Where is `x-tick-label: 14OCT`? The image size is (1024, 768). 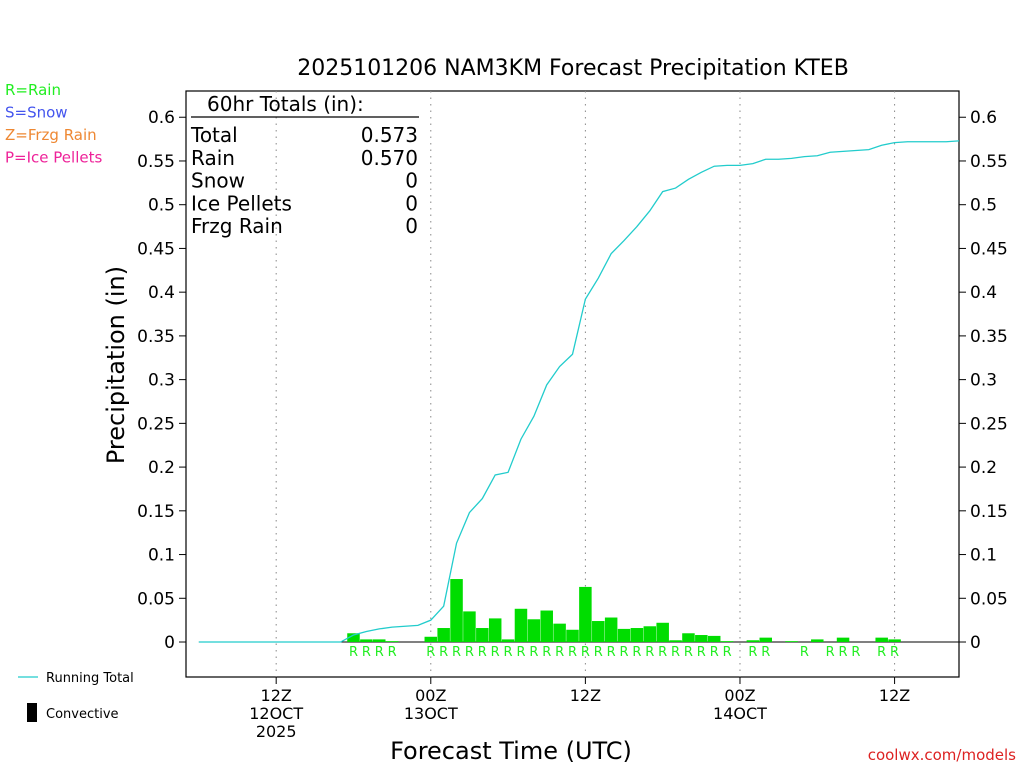
x-tick-label: 14OCT is located at coordinates (740, 713).